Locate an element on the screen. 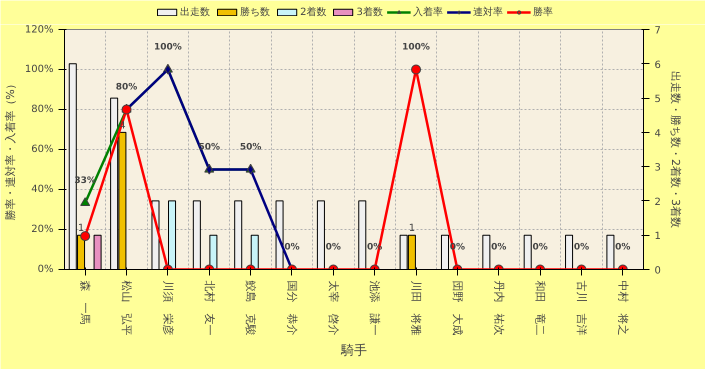 The height and width of the screenshot is (369, 705). y-tick-label: 120% is located at coordinates (39, 30).